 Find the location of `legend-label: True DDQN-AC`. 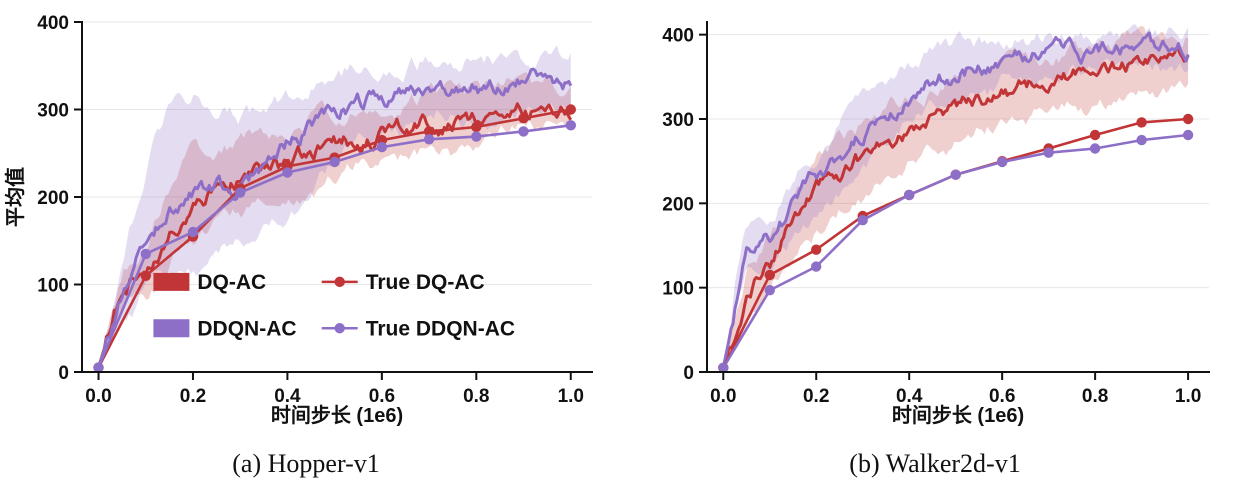

legend-label: True DDQN-AC is located at coordinates (440, 328).